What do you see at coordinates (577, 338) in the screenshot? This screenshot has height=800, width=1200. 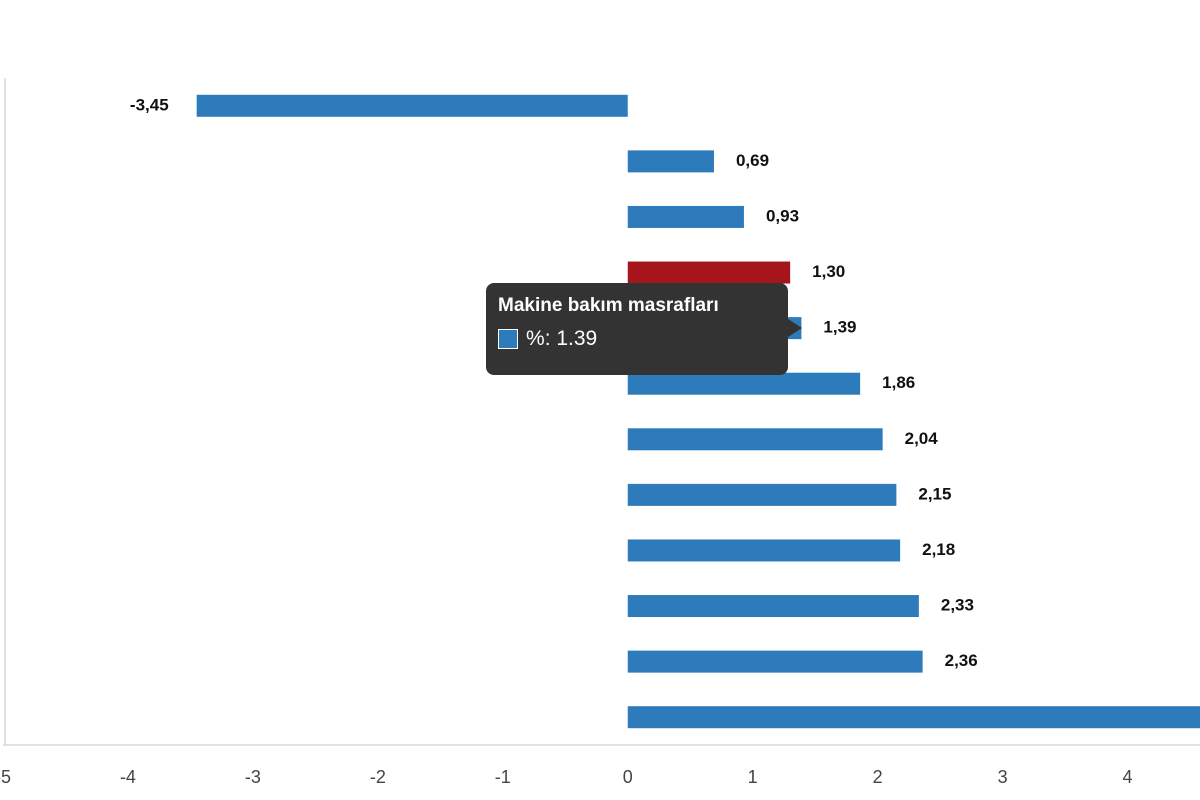 I see `tooltip-value: 1.39` at bounding box center [577, 338].